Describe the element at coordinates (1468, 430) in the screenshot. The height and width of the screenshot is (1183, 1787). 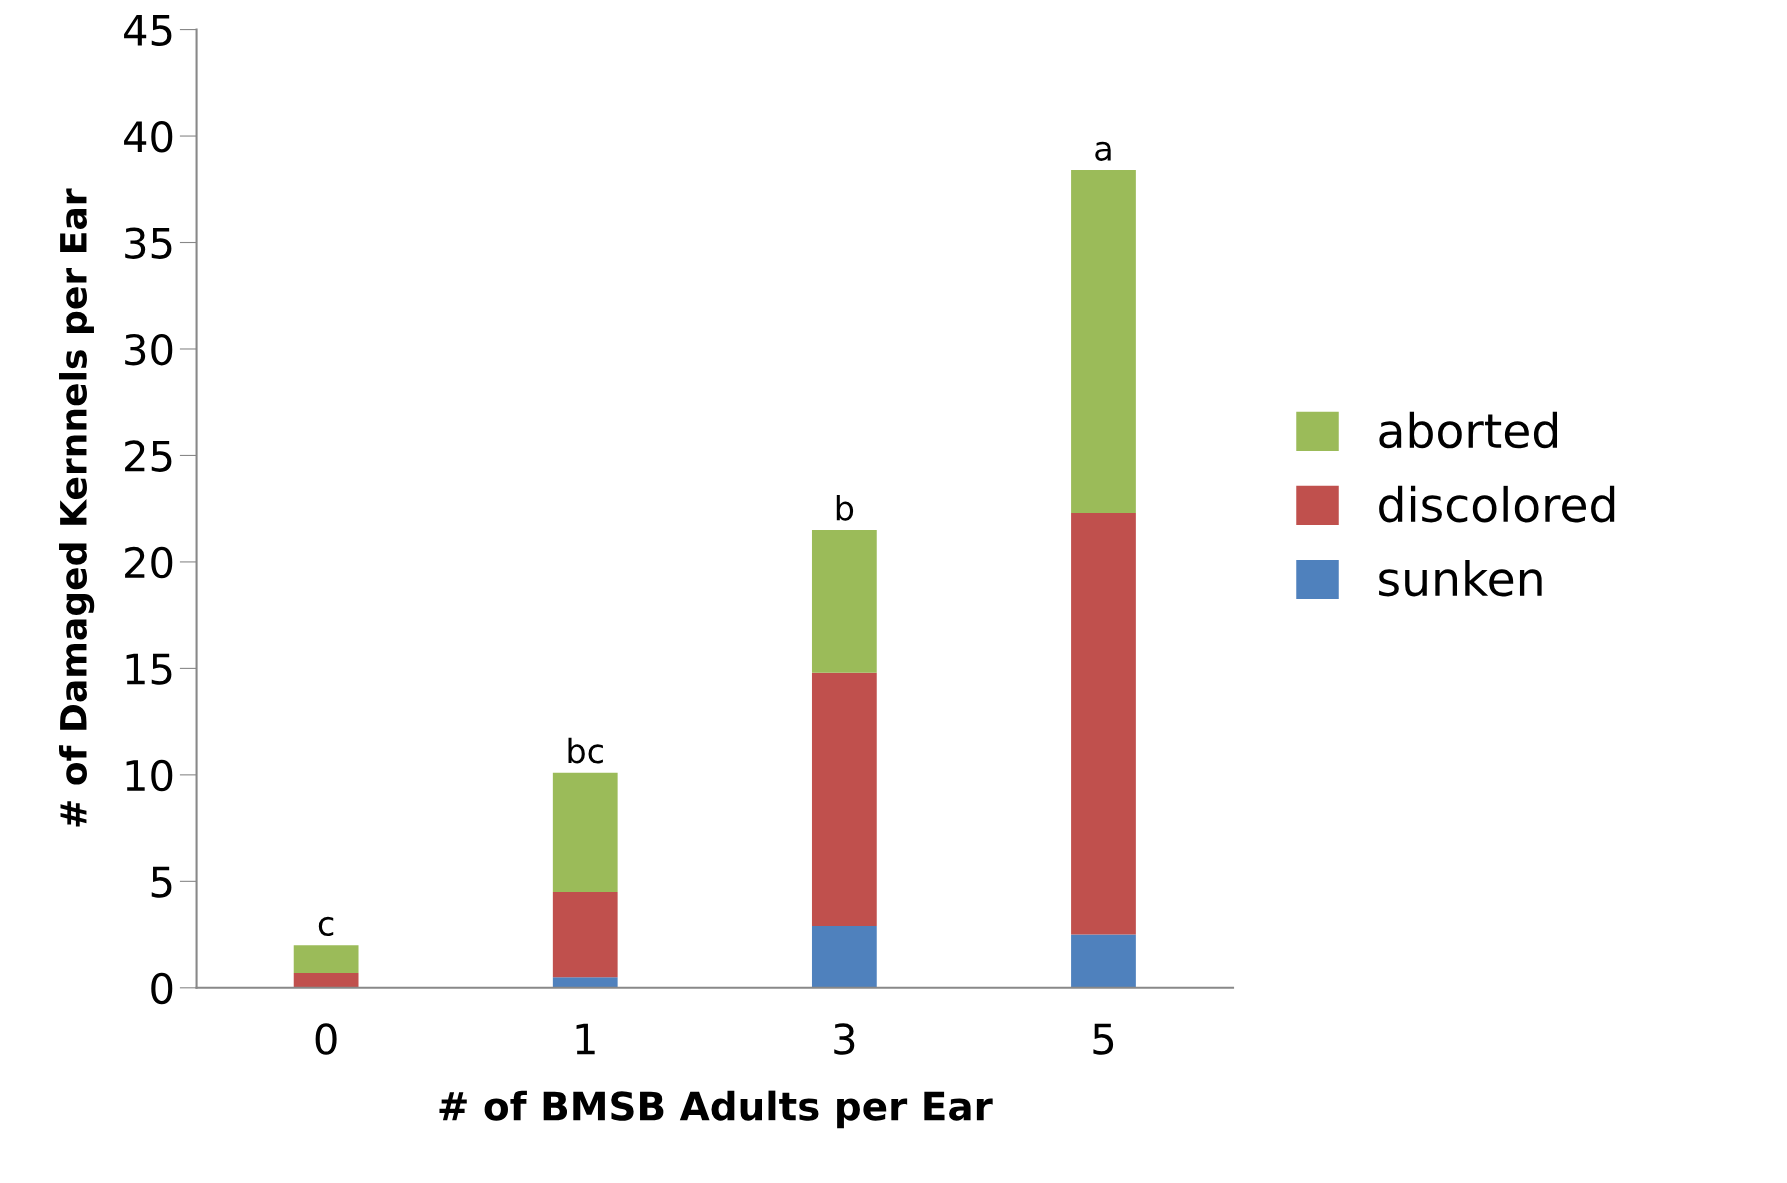
I see `legend-label: aborted` at that location.